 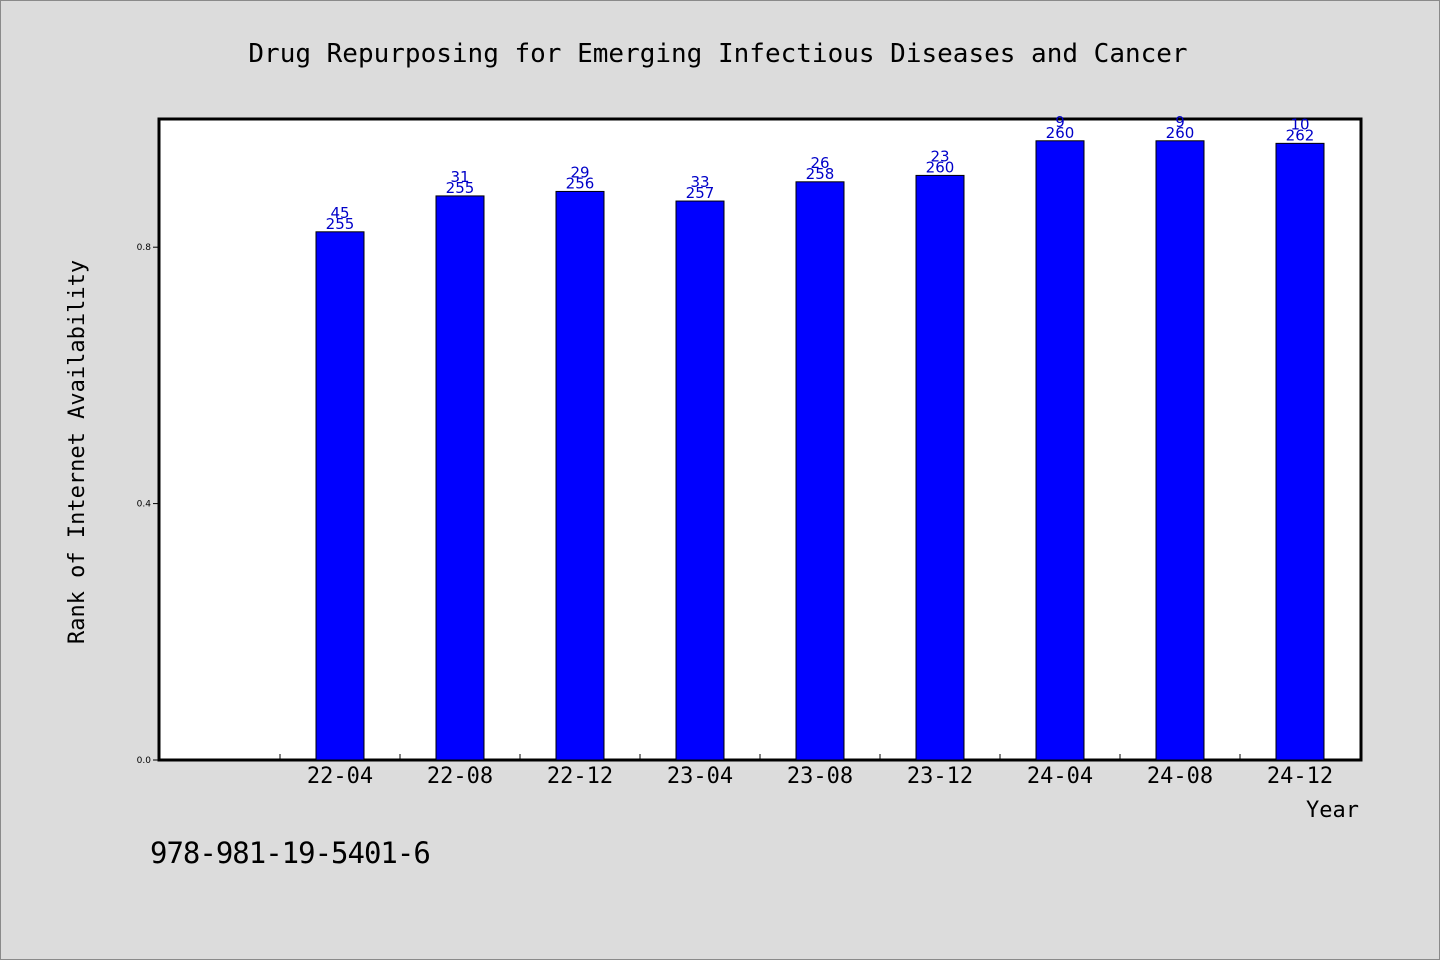 I want to click on y-axis: 0.0 0.4 0.8, so click(x=148, y=504).